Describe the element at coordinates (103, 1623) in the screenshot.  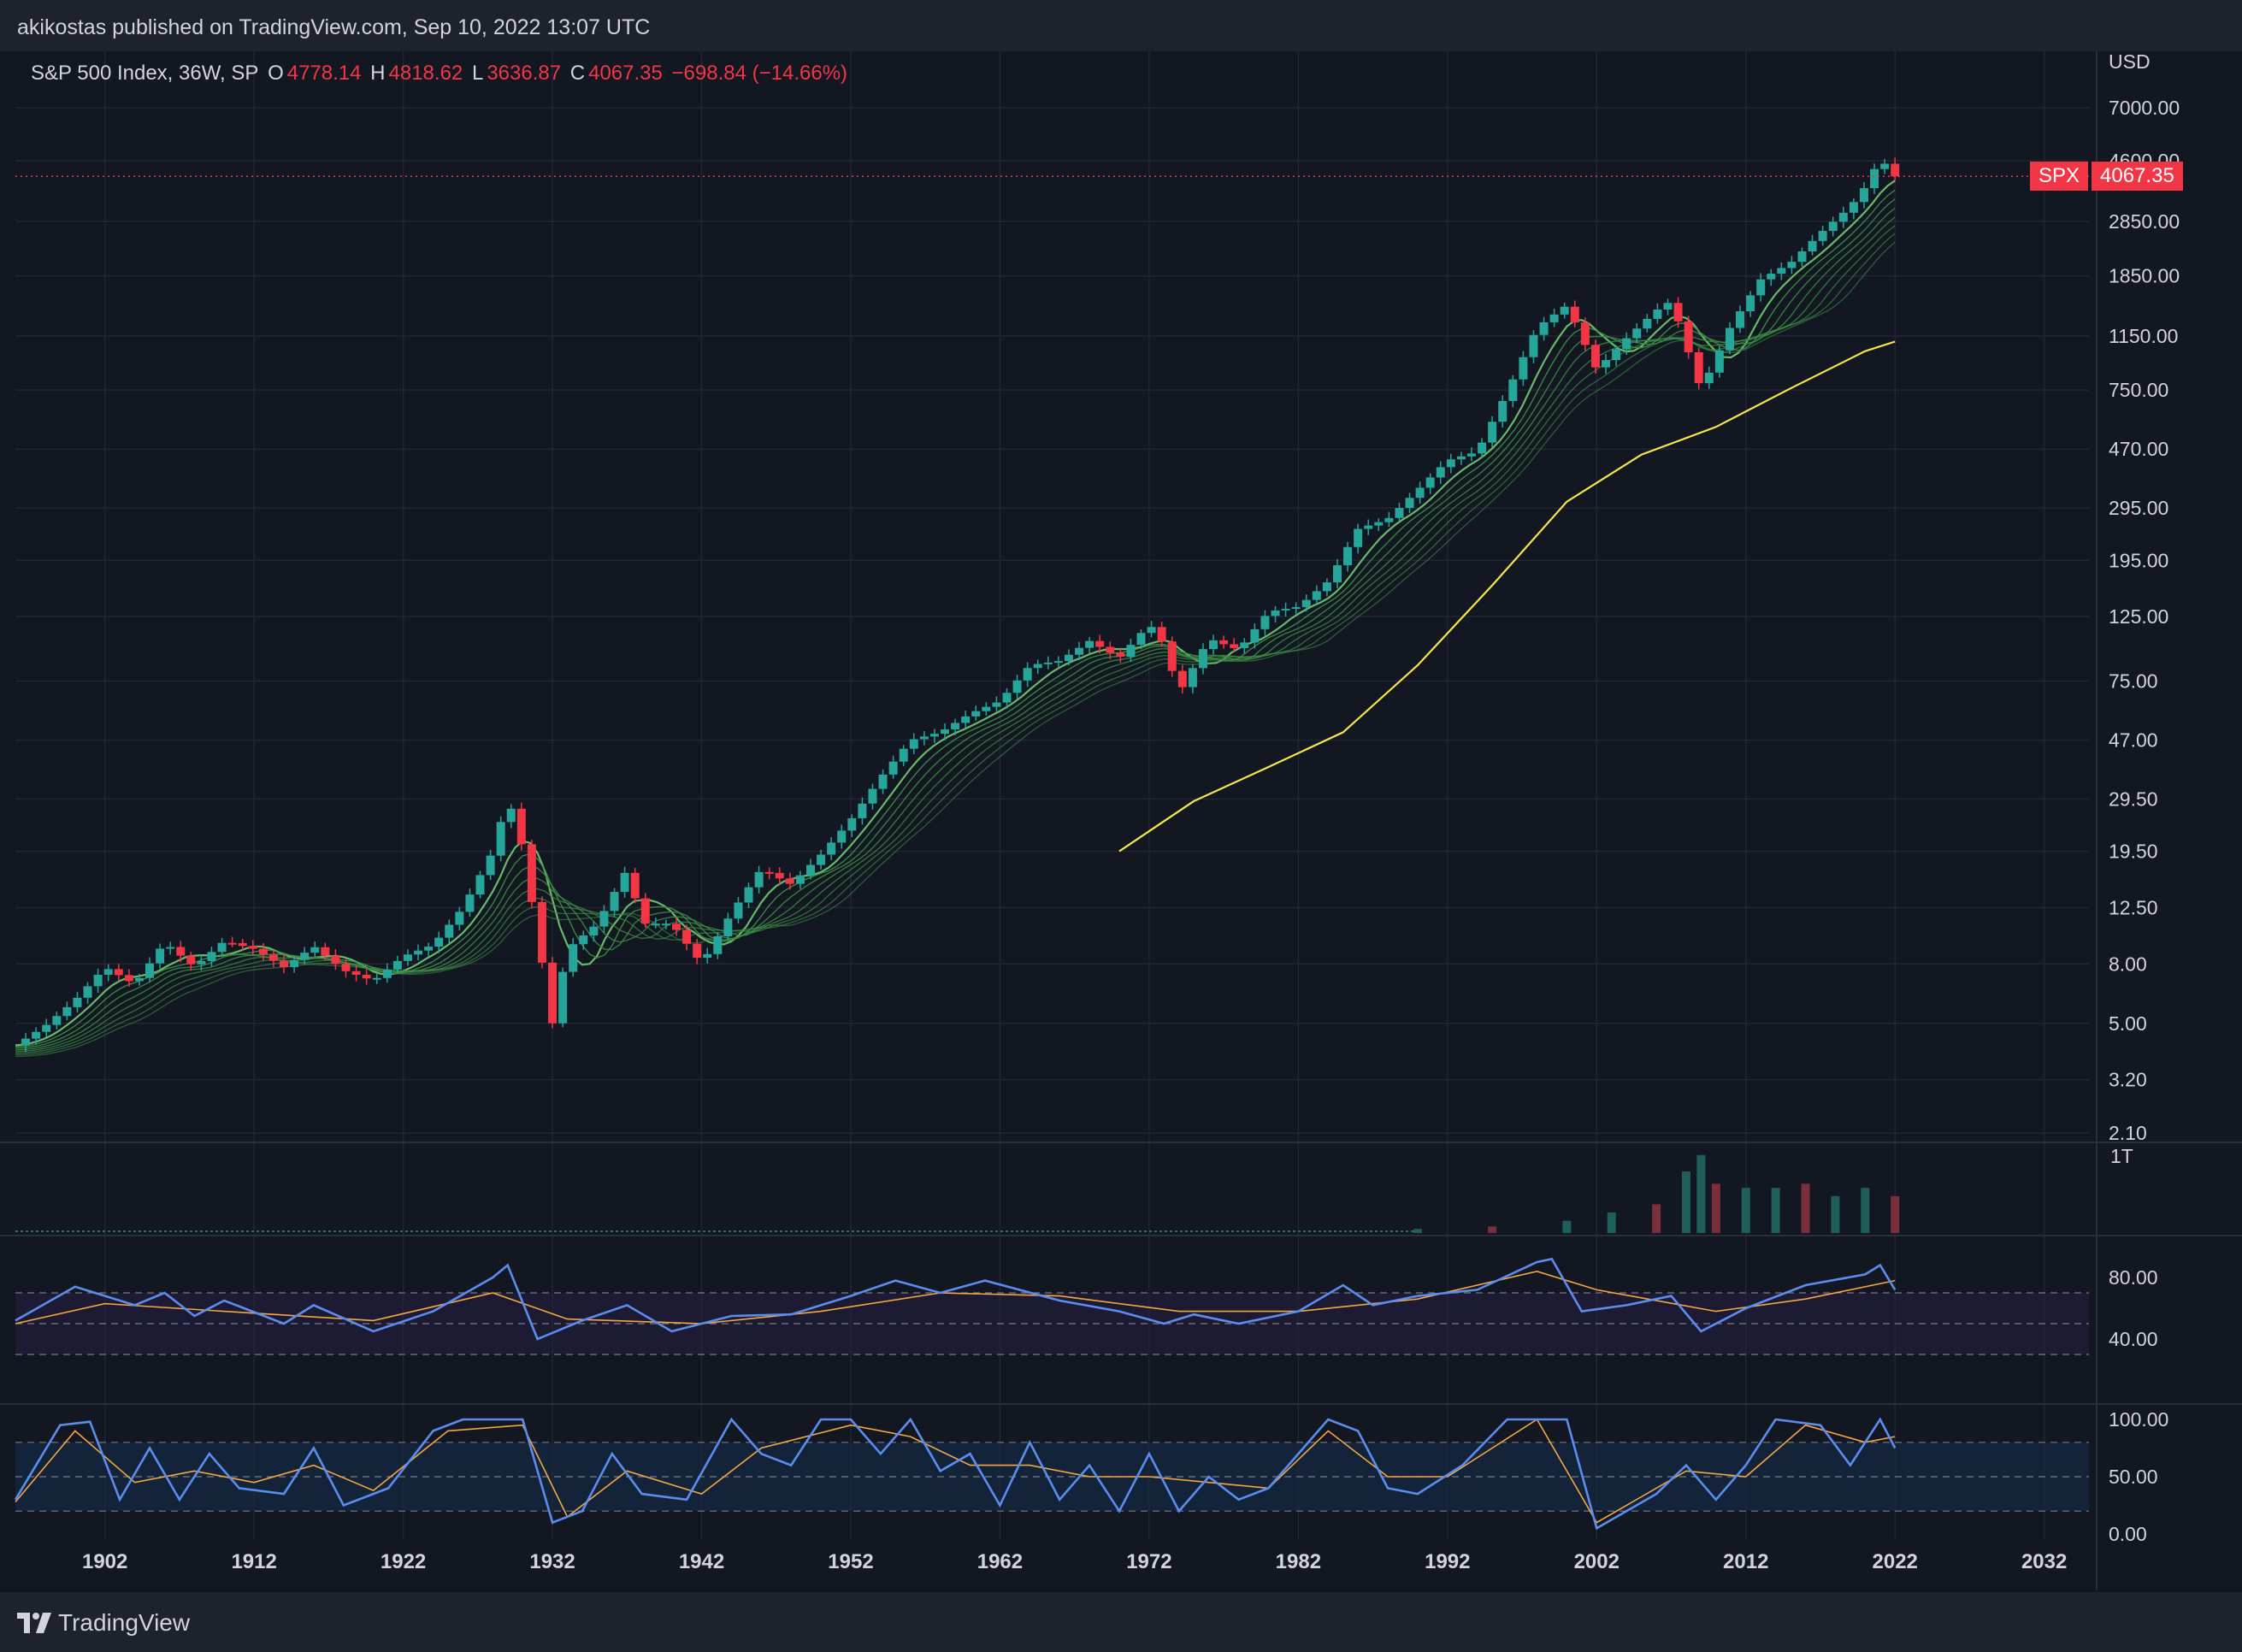
I see `tradingview-logo: TradingView` at that location.